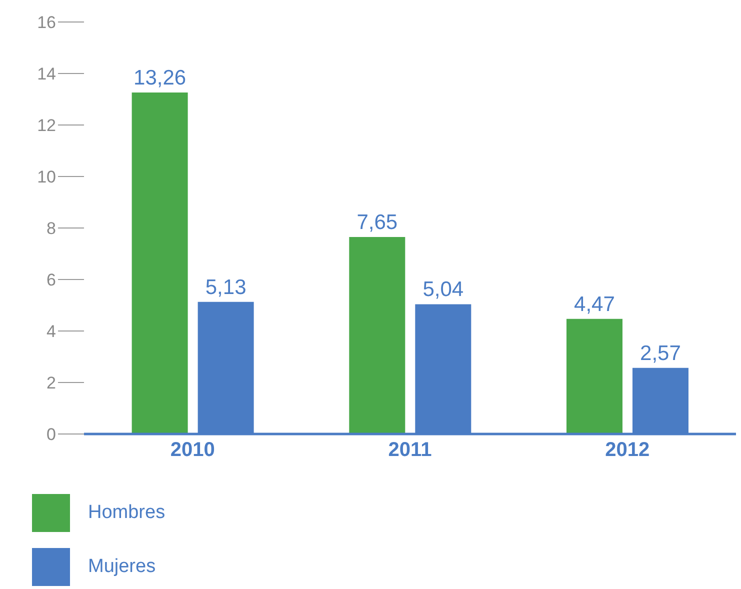 The height and width of the screenshot is (589, 741). I want to click on data-label: 13,26, so click(160, 78).